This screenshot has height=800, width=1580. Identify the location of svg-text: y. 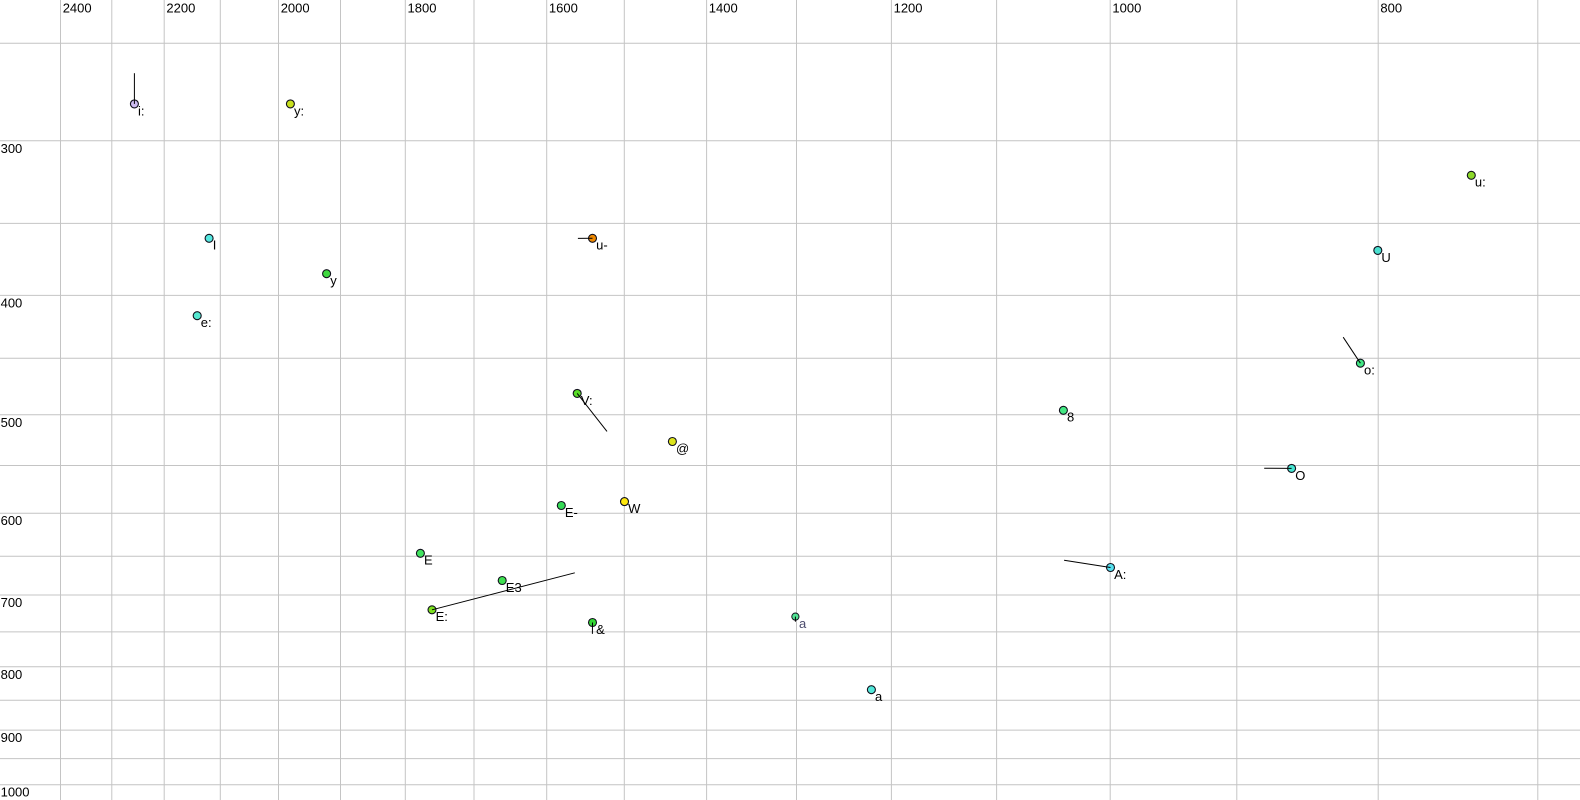
(333, 280).